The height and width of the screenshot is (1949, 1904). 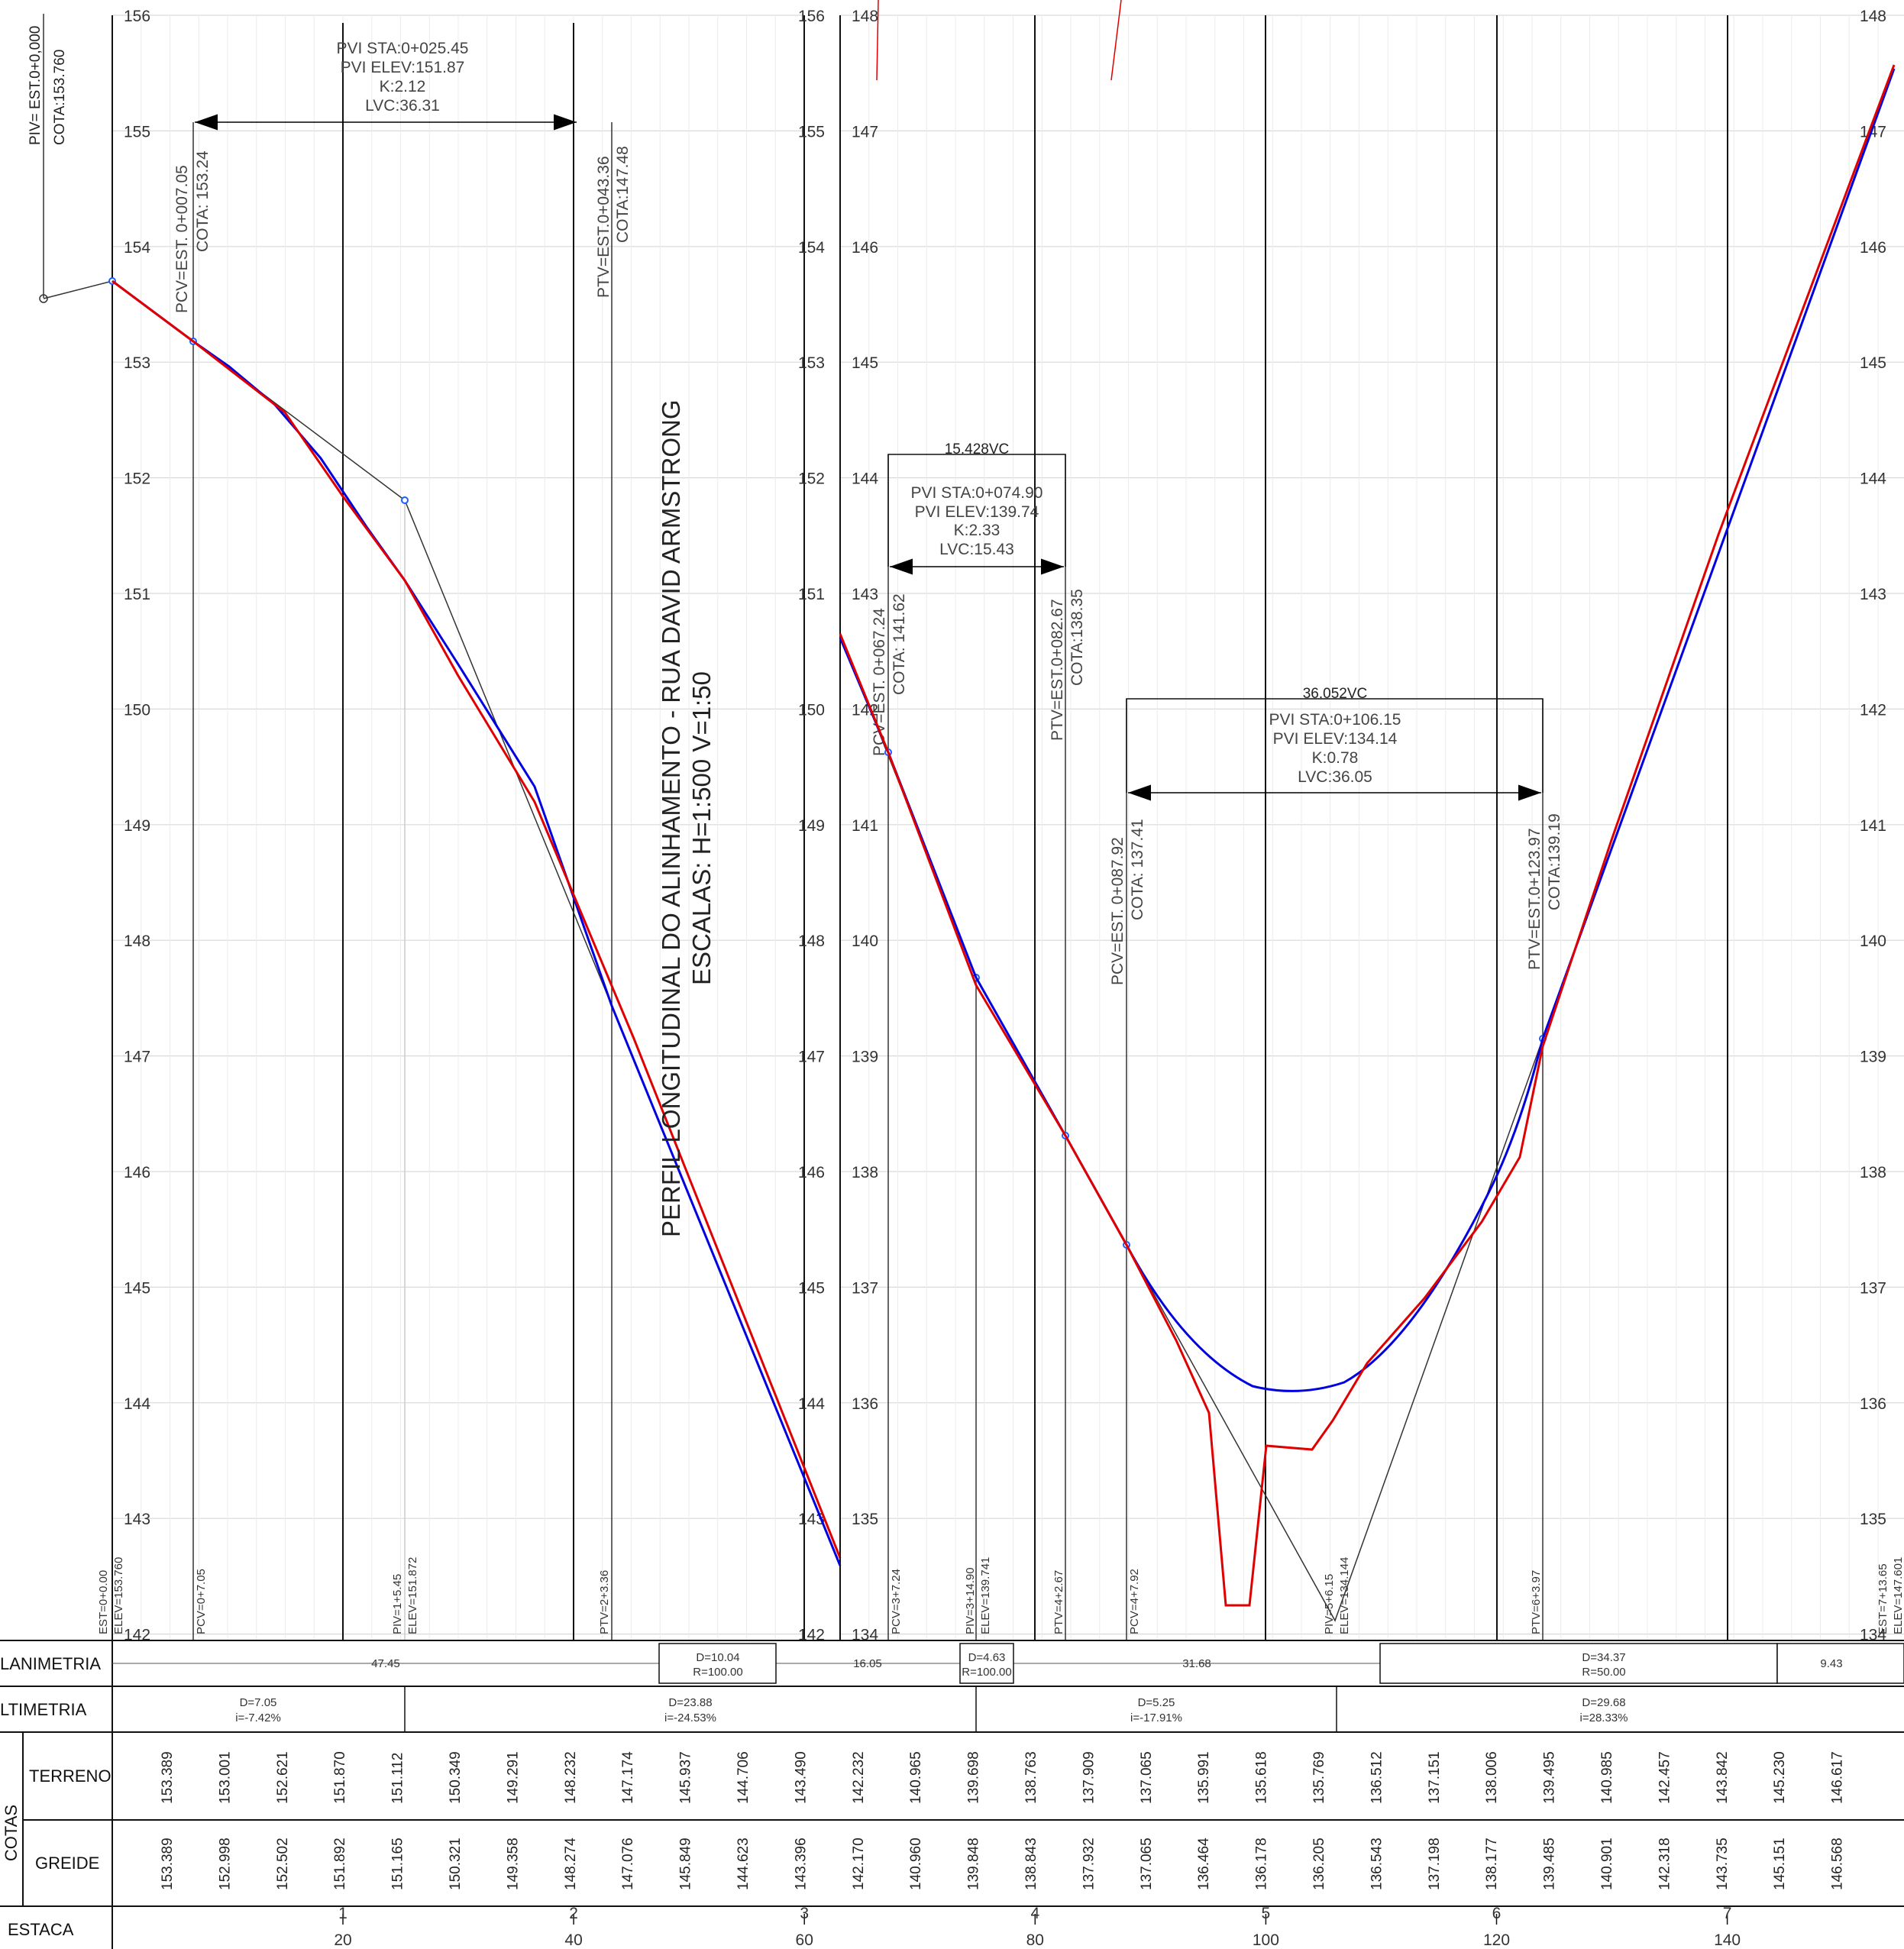 What do you see at coordinates (67, 1864) in the screenshot?
I see `greide-label: GREIDE` at bounding box center [67, 1864].